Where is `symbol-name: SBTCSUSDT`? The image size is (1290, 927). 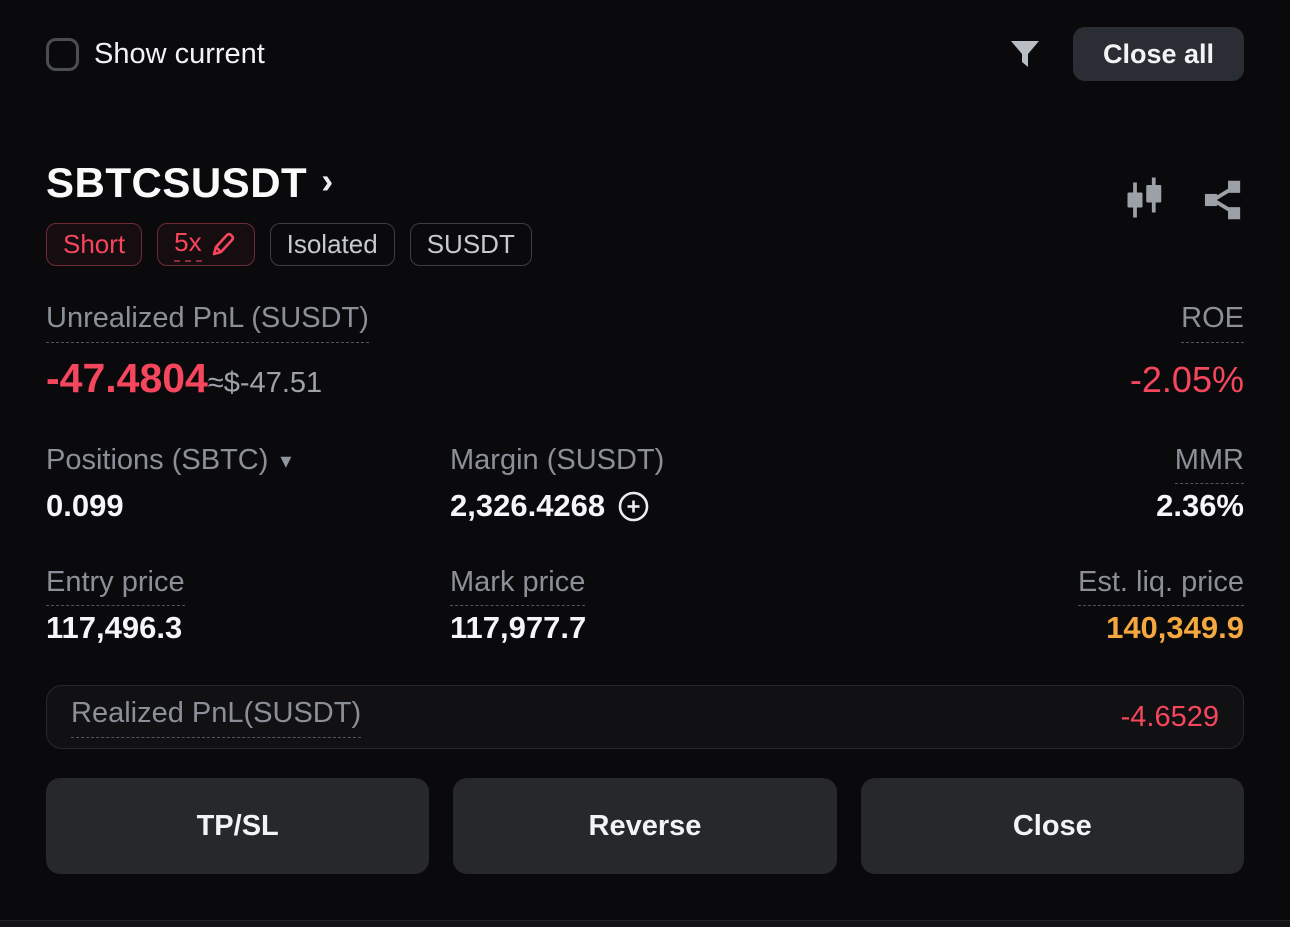
symbol-name: SBTCSUSDT is located at coordinates (177, 182).